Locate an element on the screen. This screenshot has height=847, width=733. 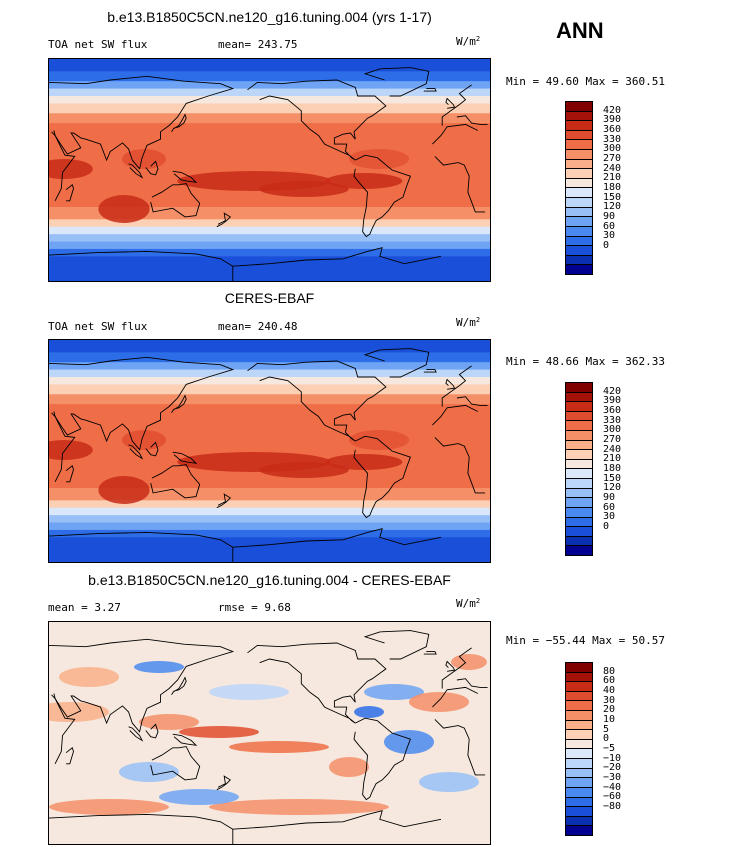
colorbar-obs is located at coordinates (579, 469).